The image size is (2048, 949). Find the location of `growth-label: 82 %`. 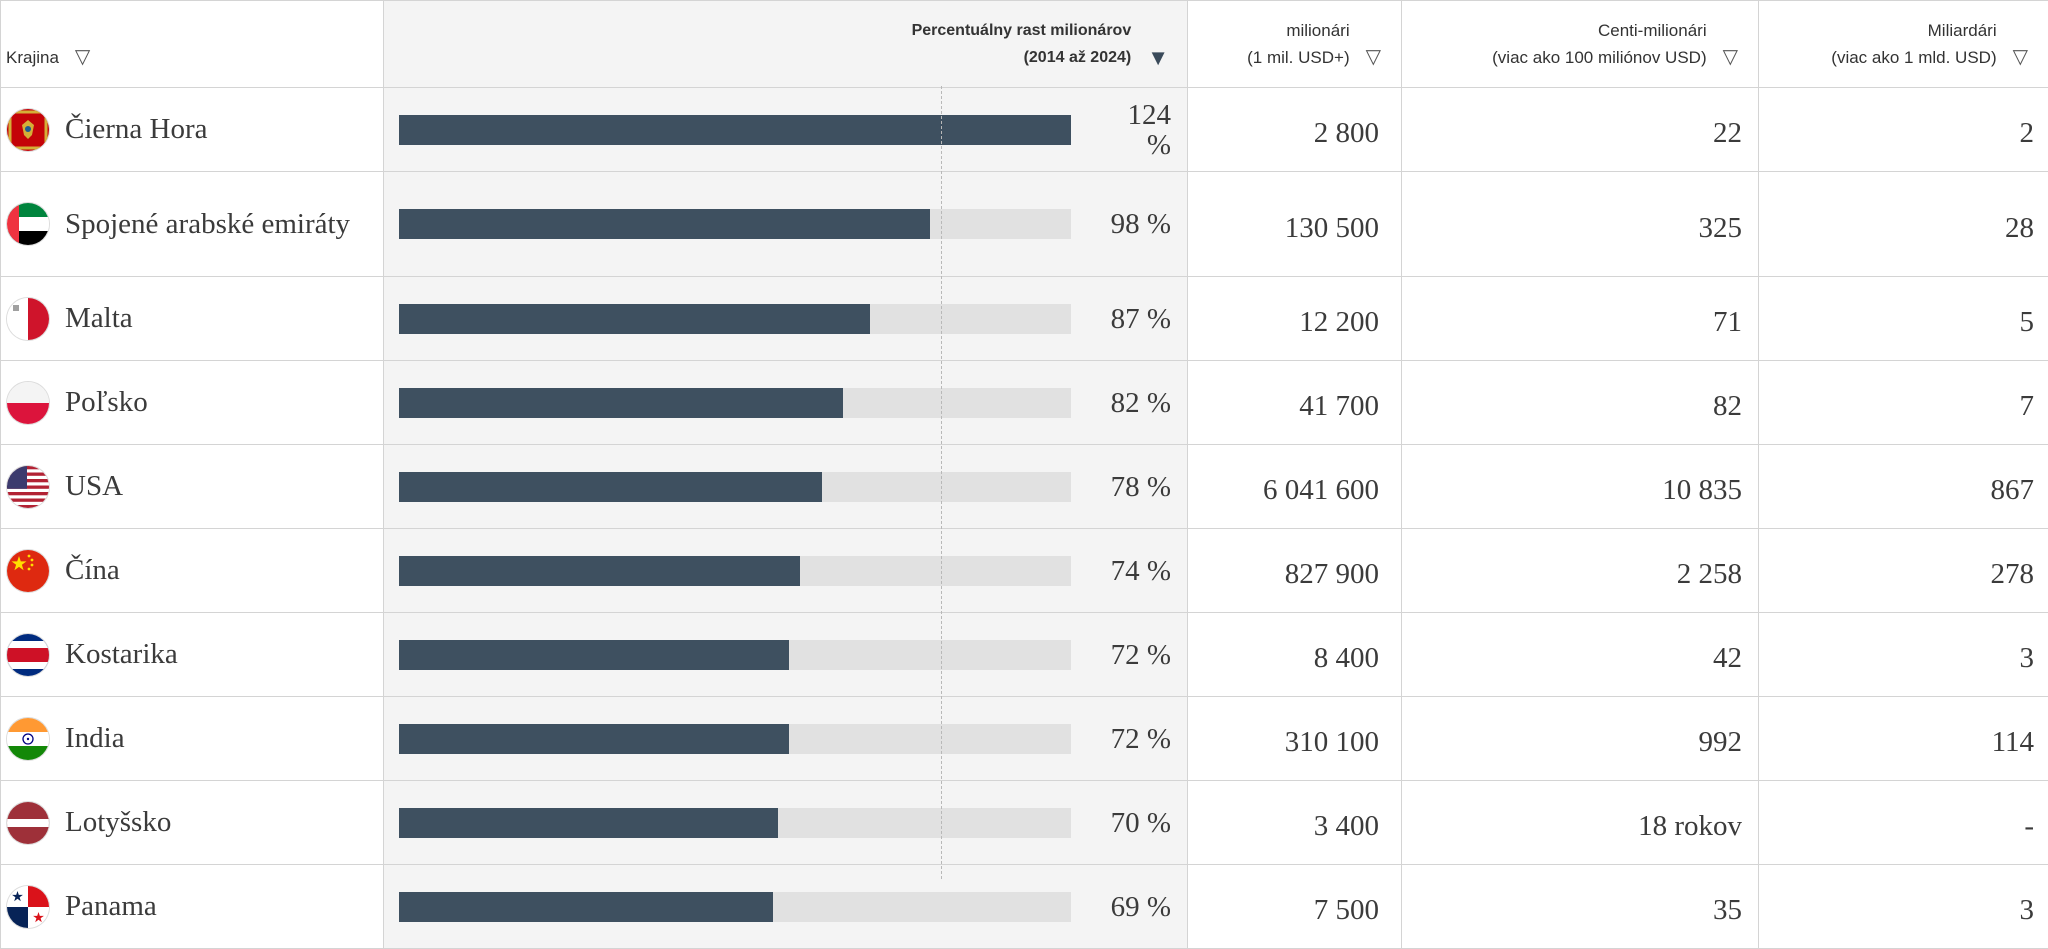

growth-label: 82 % is located at coordinates (1136, 403).